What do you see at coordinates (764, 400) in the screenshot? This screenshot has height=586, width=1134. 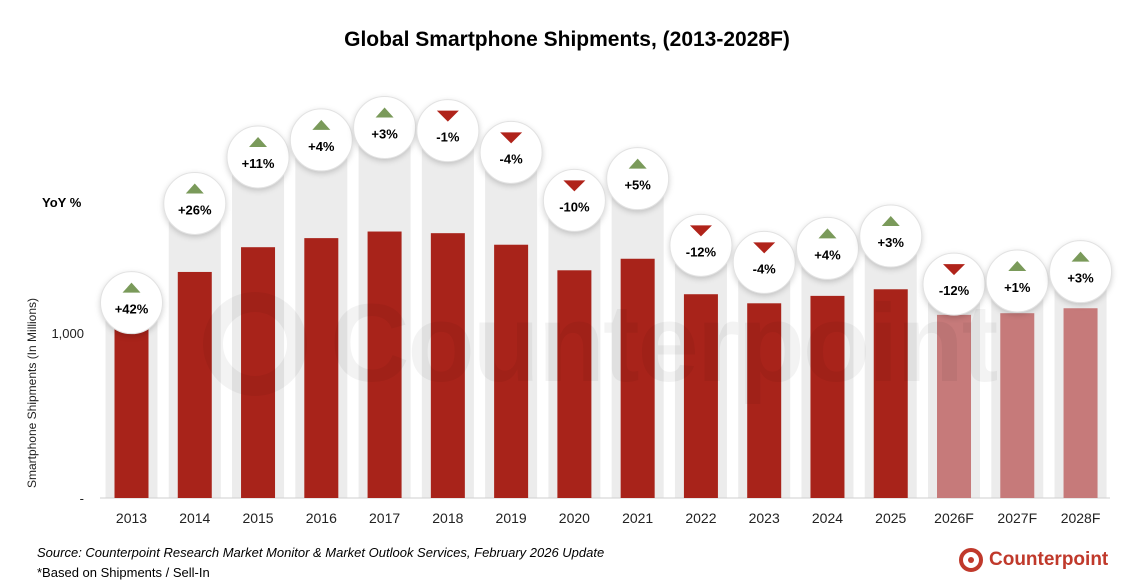 I see `bar-2023` at bounding box center [764, 400].